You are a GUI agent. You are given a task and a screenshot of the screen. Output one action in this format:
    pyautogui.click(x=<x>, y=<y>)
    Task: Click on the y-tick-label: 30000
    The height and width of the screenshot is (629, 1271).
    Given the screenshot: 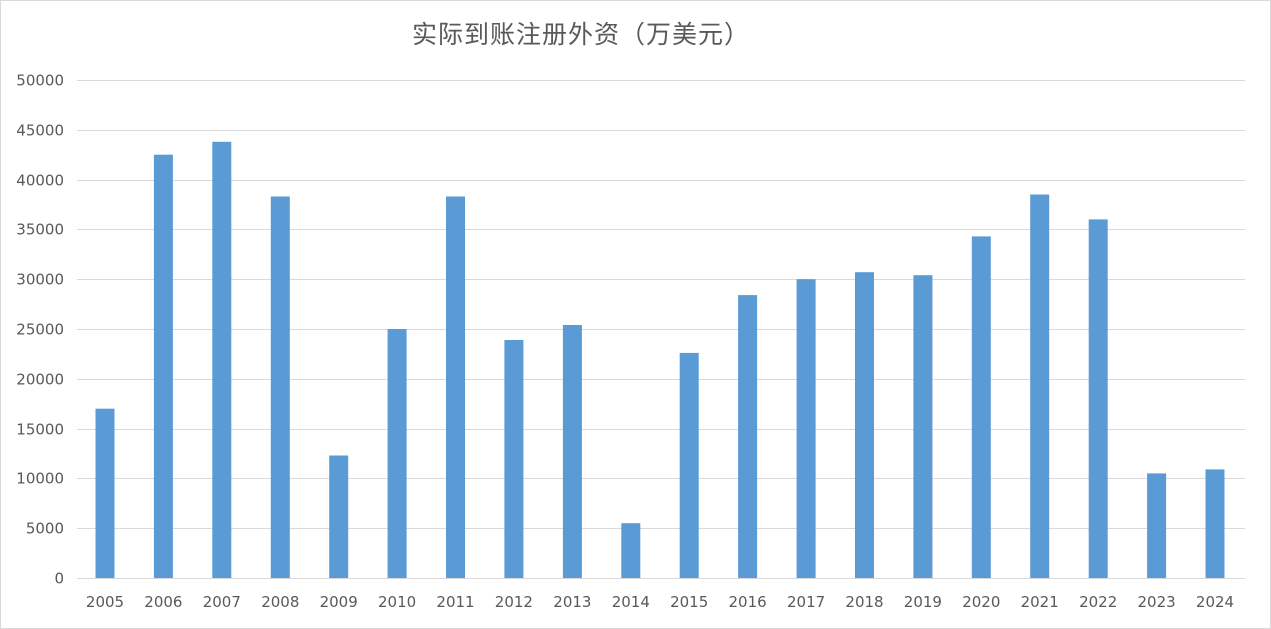 What is the action you would take?
    pyautogui.click(x=40, y=280)
    